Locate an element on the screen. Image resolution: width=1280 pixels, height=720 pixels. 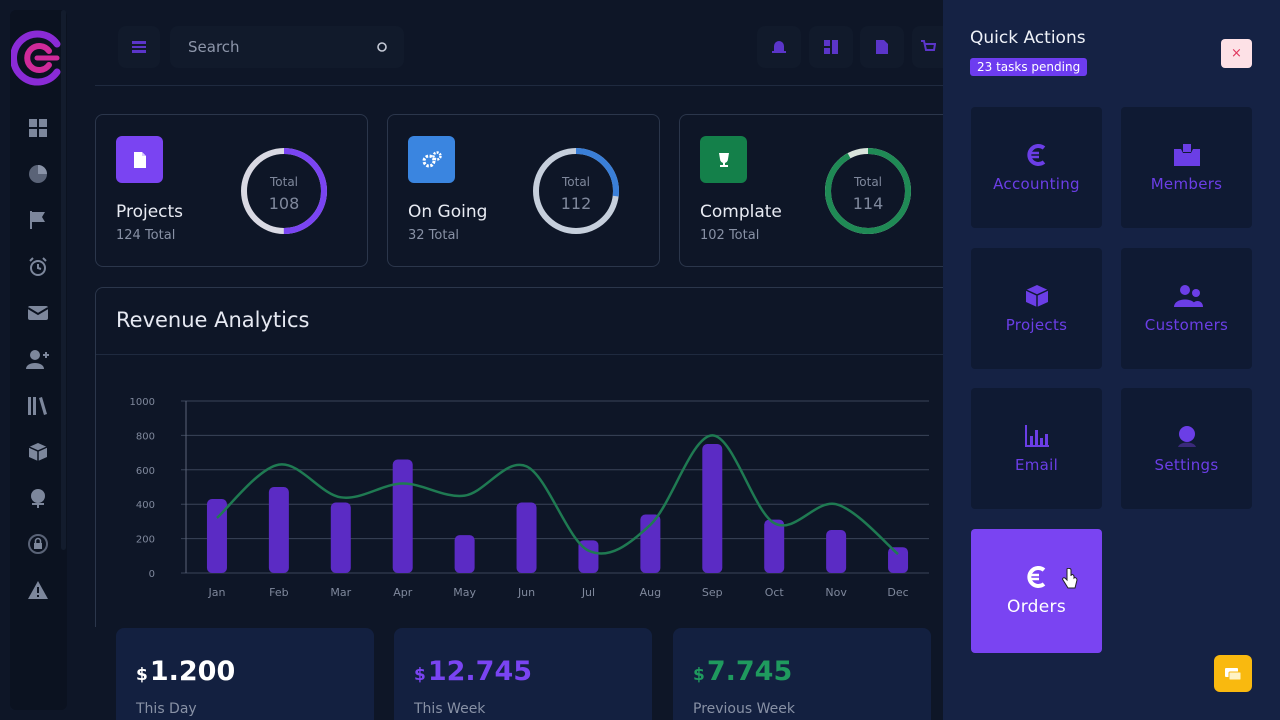
x-tick-label: Aug is located at coordinates (650, 592).